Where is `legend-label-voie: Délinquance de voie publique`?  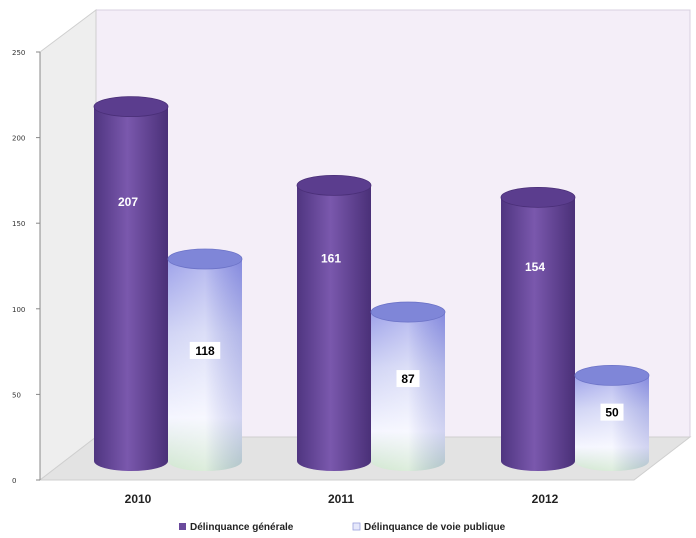 legend-label-voie: Délinquance de voie publique is located at coordinates (435, 527).